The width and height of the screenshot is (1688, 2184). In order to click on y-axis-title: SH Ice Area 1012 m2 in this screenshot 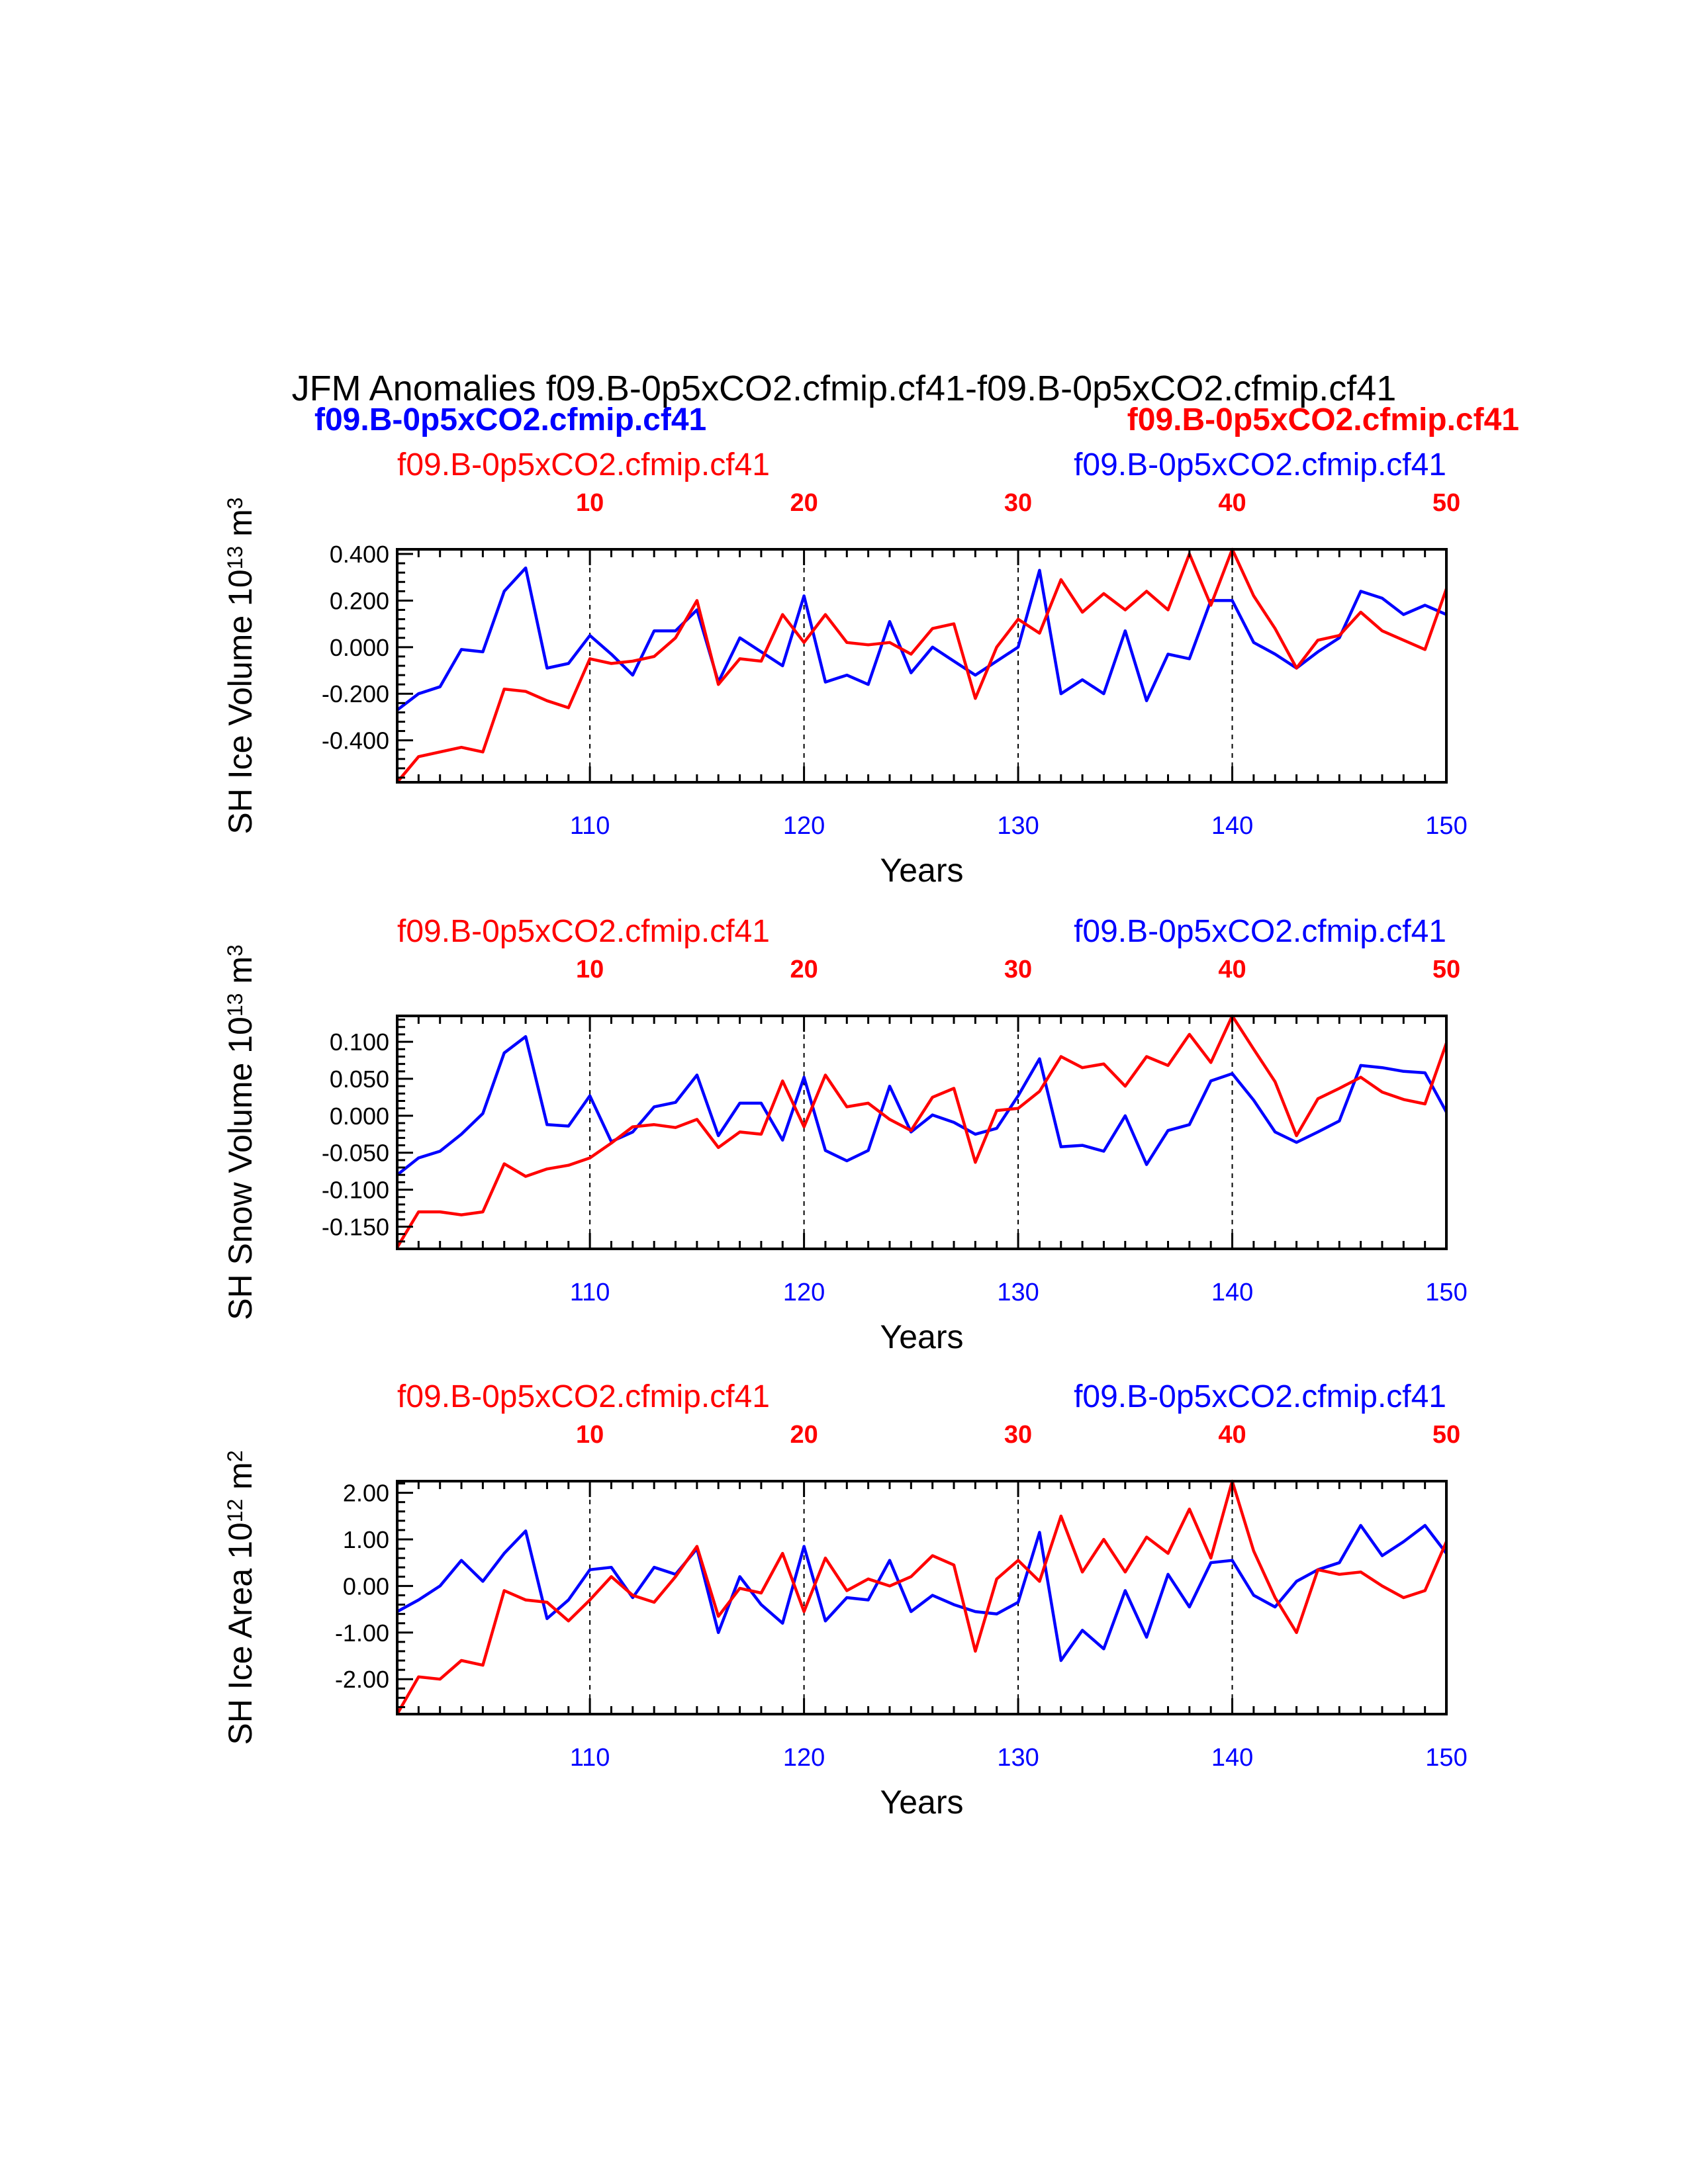, I will do `click(240, 1598)`.